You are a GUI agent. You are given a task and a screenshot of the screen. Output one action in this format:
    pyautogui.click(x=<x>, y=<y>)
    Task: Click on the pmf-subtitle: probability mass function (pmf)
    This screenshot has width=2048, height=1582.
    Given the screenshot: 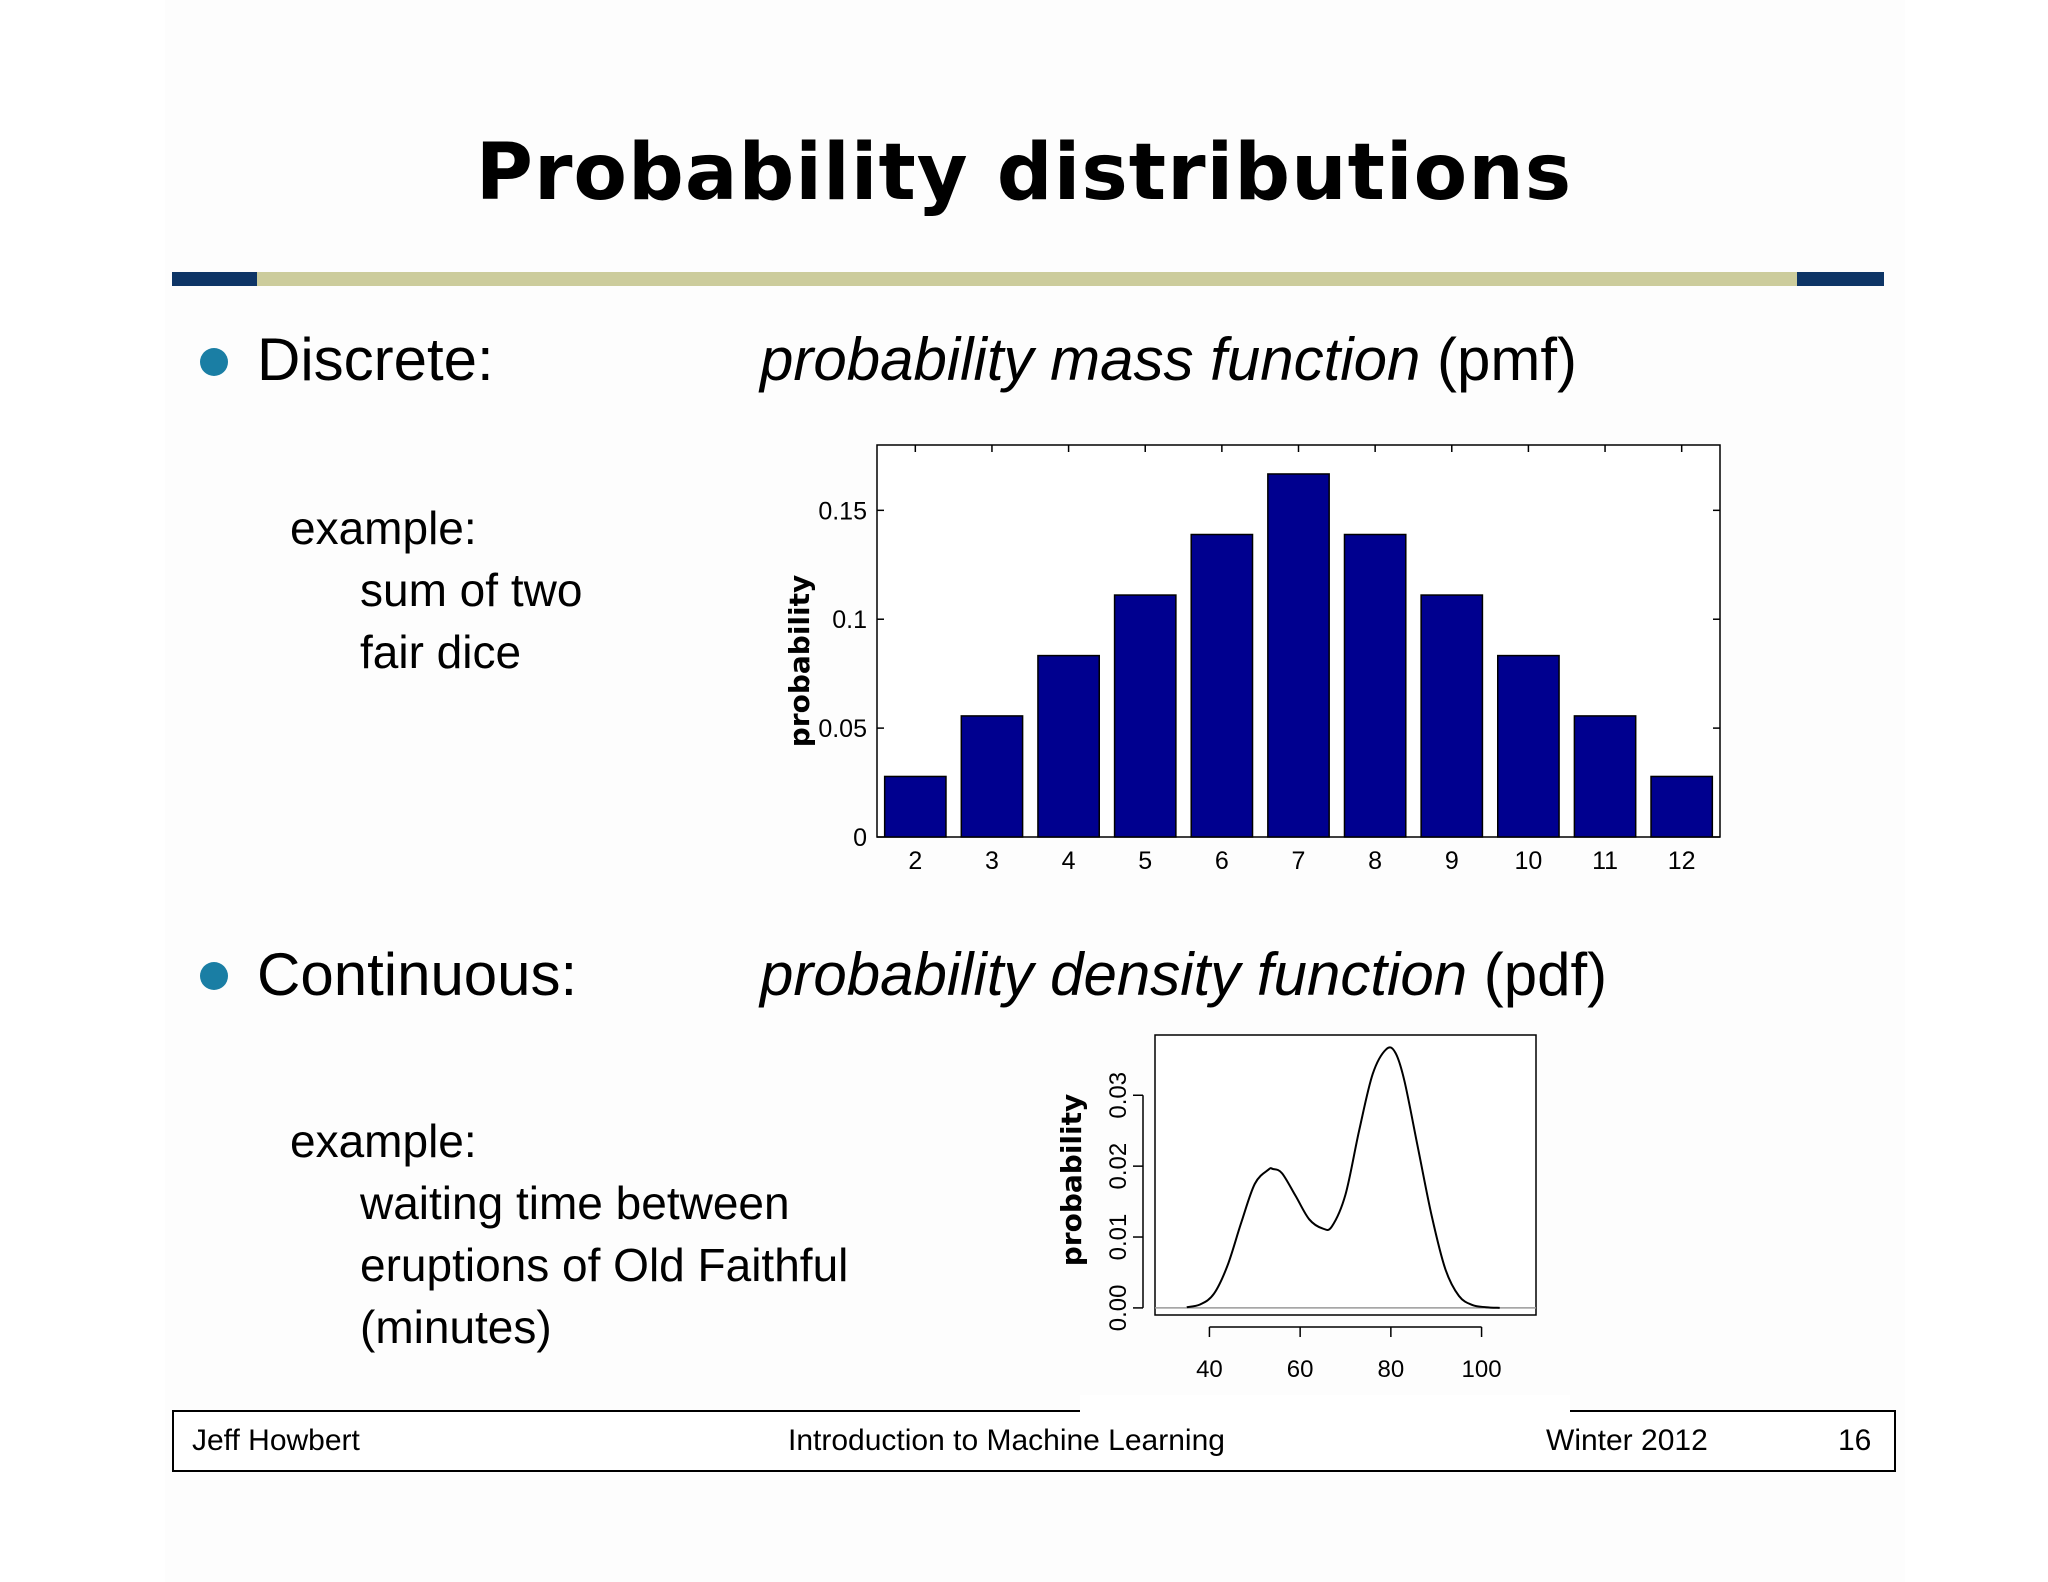 What is the action you would take?
    pyautogui.click(x=1168, y=359)
    